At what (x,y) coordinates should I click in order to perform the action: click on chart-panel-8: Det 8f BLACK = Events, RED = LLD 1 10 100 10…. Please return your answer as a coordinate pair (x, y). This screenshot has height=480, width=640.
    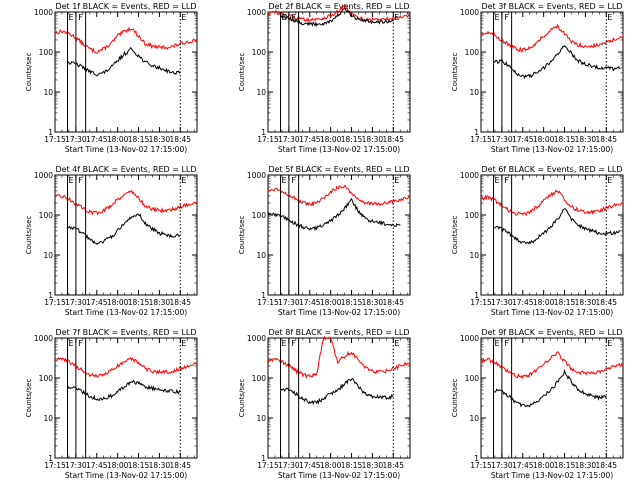
    Looking at the image, I should click on (324, 404).